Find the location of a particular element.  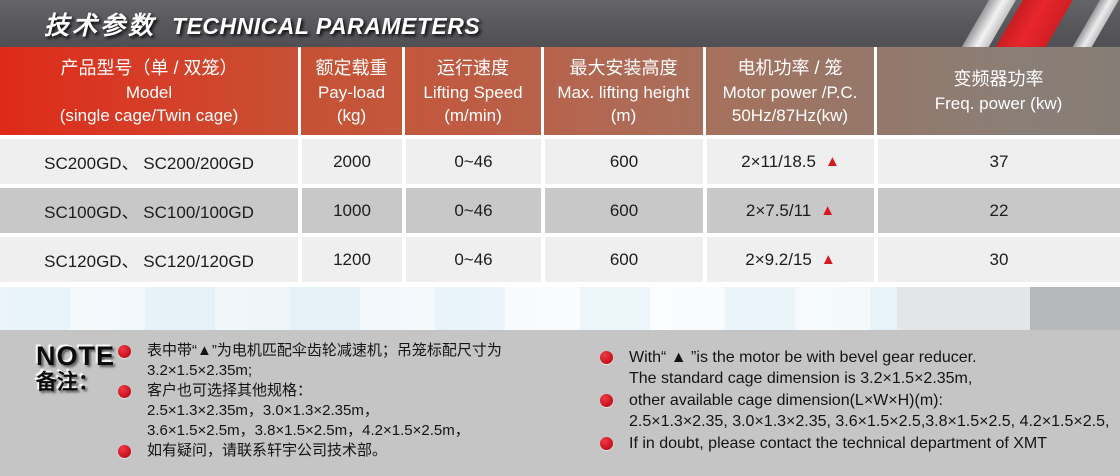

column-header-payload: 额定载重 Pay-load (kg) is located at coordinates (350, 91).